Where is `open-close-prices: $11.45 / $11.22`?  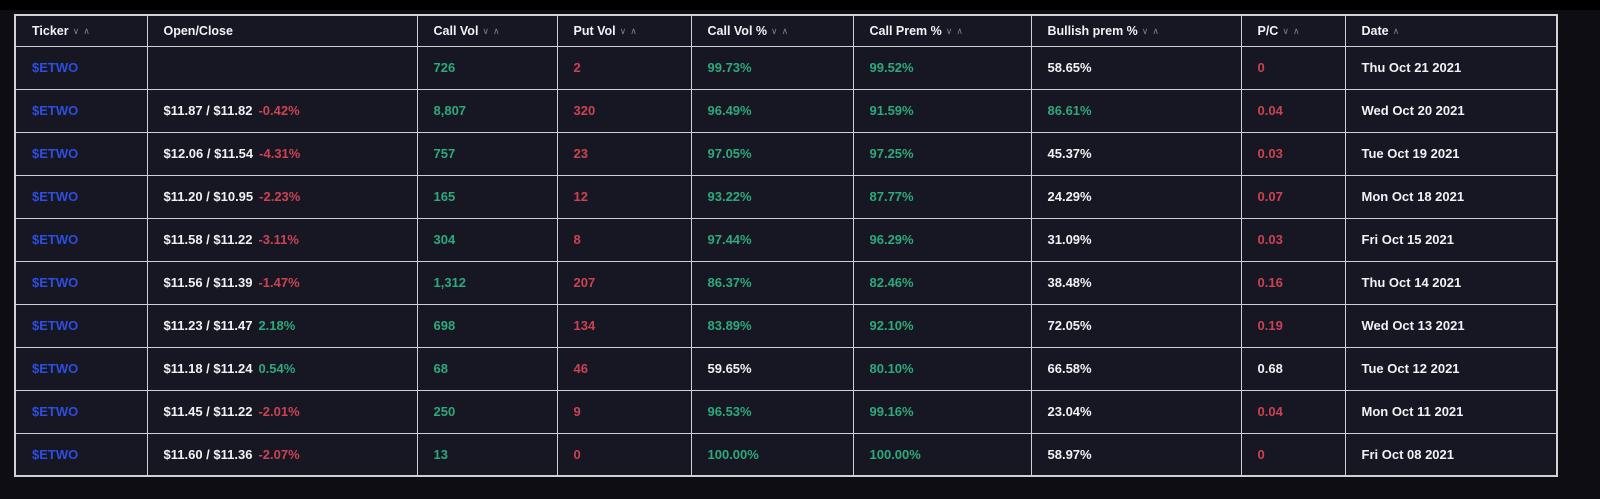
open-close-prices: $11.45 / $11.22 is located at coordinates (208, 411).